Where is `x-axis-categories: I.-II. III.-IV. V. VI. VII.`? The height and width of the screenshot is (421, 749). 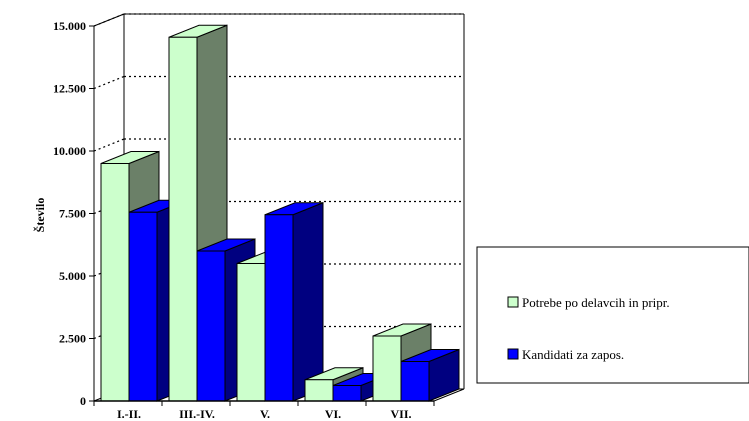 x-axis-categories: I.-II. III.-IV. V. VI. VII. is located at coordinates (264, 411).